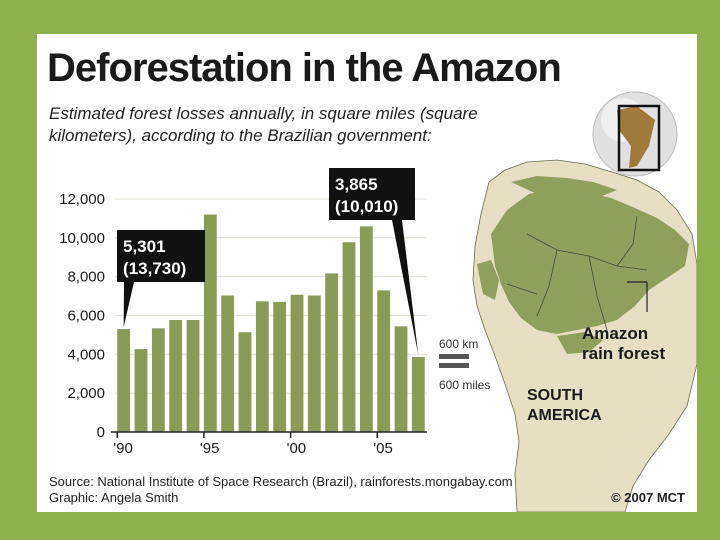 This screenshot has height=540, width=720. What do you see at coordinates (418, 394) in the screenshot?
I see `bar-2007` at bounding box center [418, 394].